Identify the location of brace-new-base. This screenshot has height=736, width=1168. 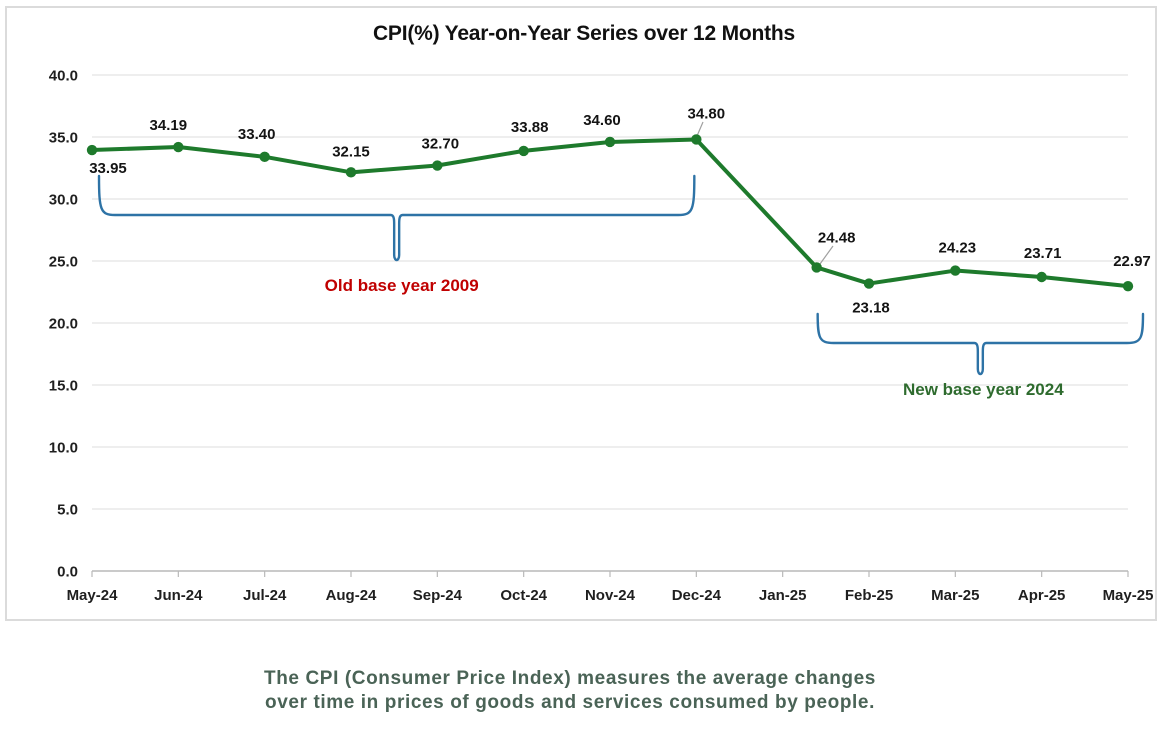
(980, 344).